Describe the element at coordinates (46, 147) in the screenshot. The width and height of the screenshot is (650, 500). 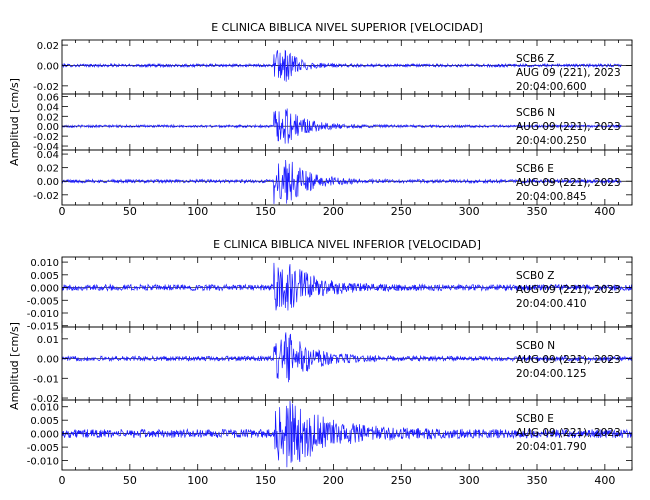
I see `y-tick-label: -0.04` at that location.